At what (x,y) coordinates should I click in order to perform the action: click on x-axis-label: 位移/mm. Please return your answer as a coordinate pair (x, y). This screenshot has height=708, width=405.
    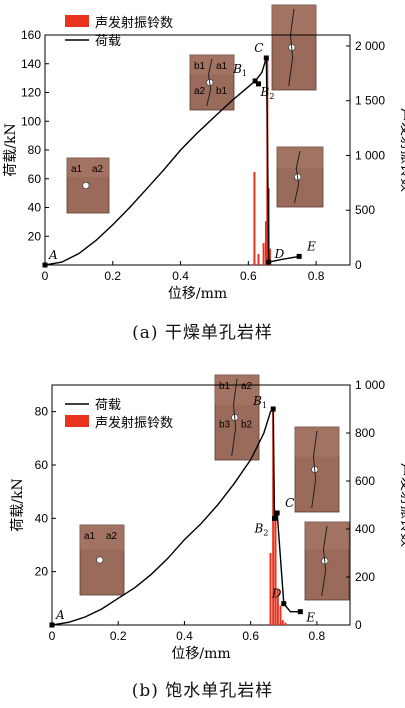
    Looking at the image, I should click on (197, 294).